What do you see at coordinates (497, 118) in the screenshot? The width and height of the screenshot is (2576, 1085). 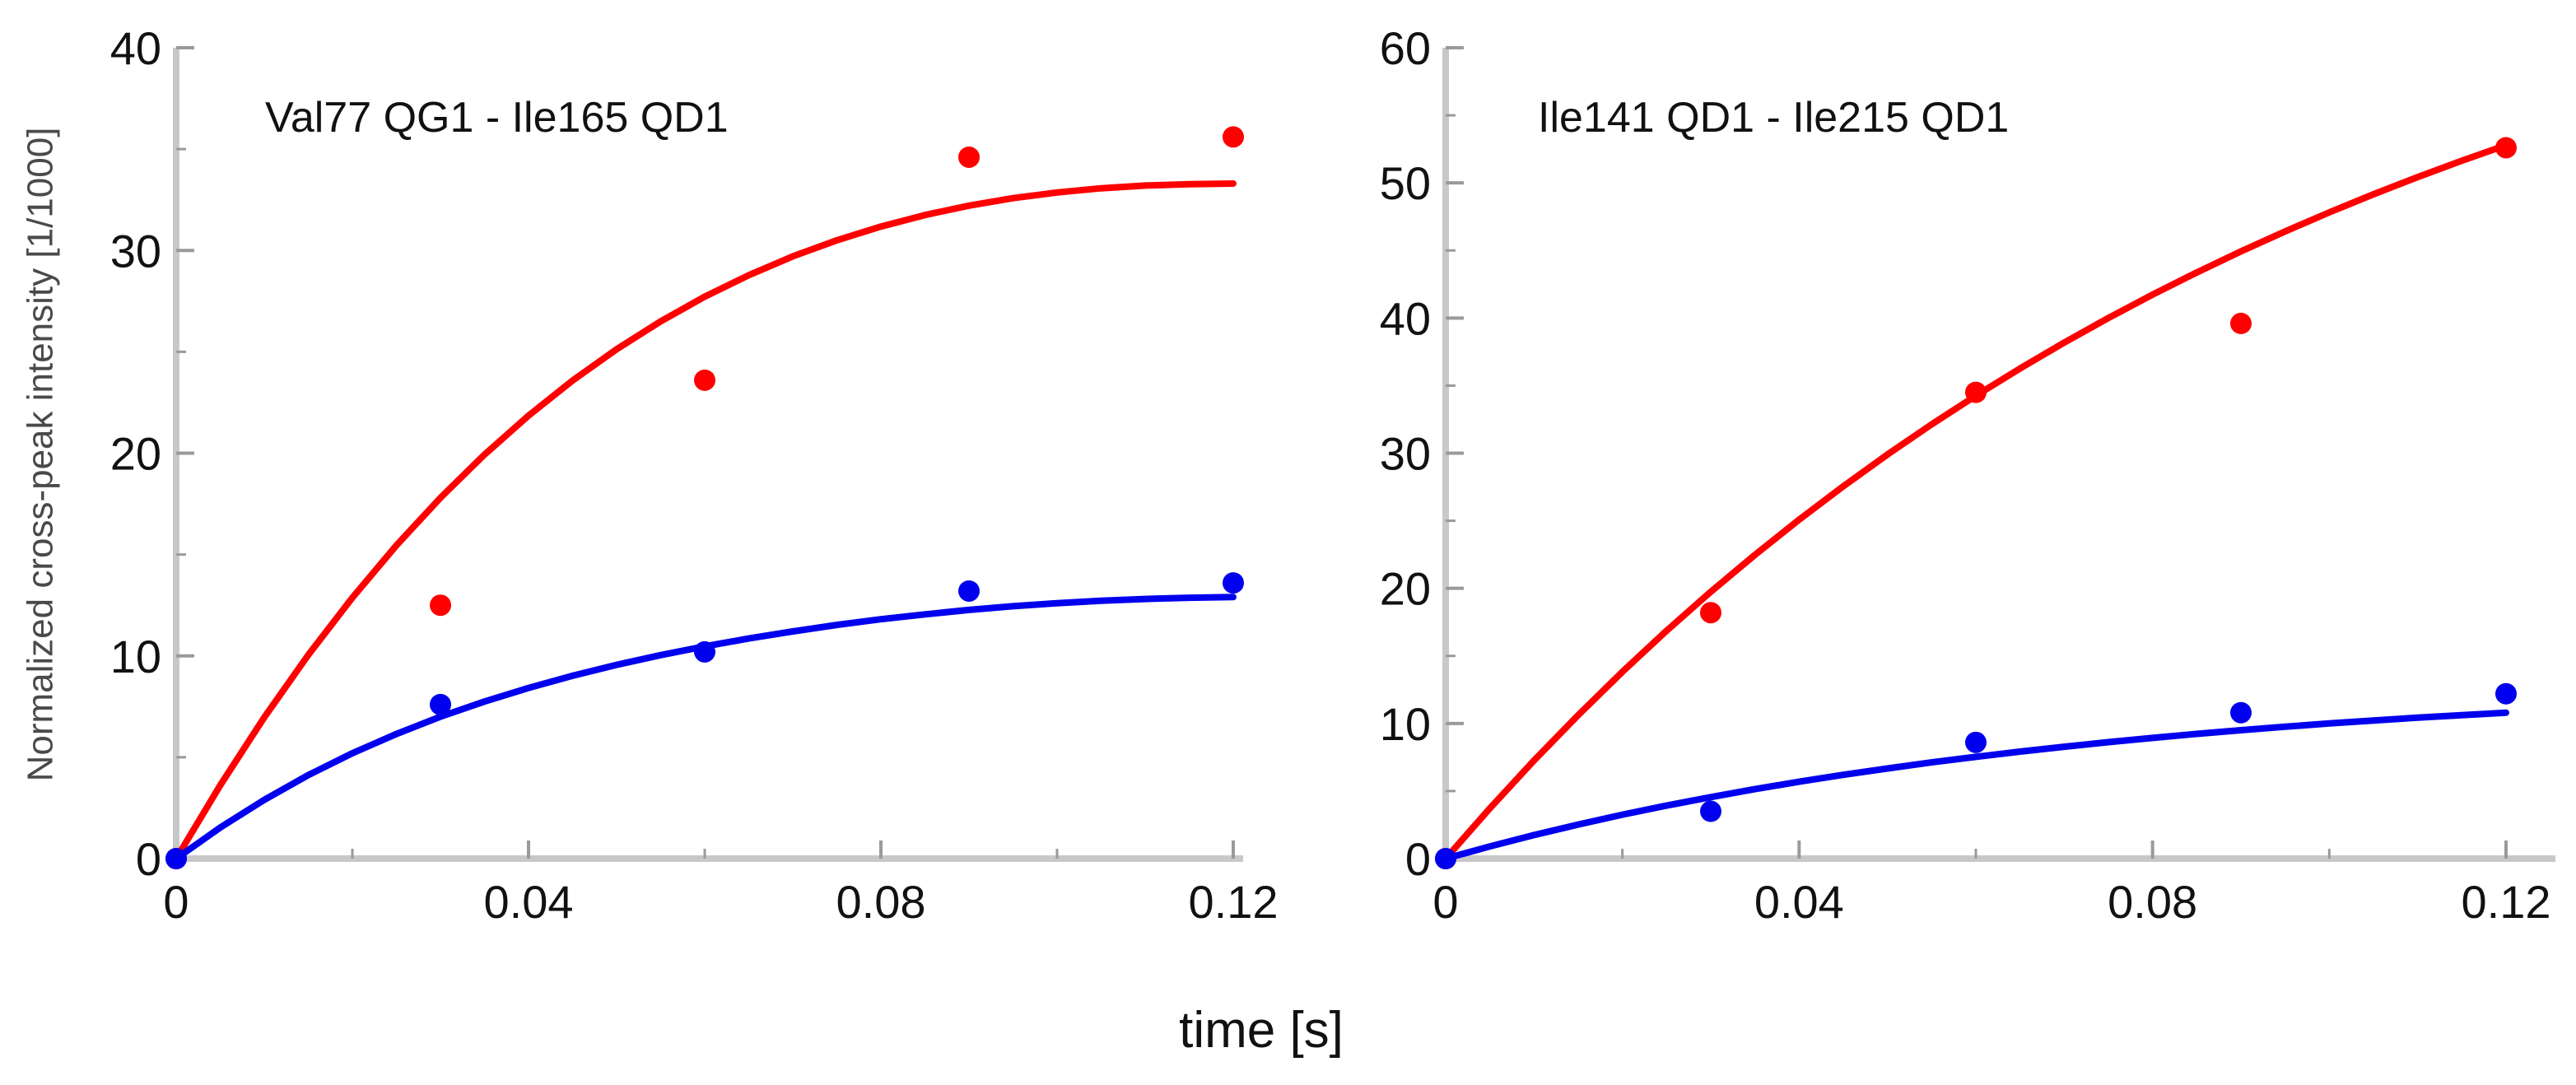 I see `chart-title: Val77 QG1 - Ile165 QD1` at bounding box center [497, 118].